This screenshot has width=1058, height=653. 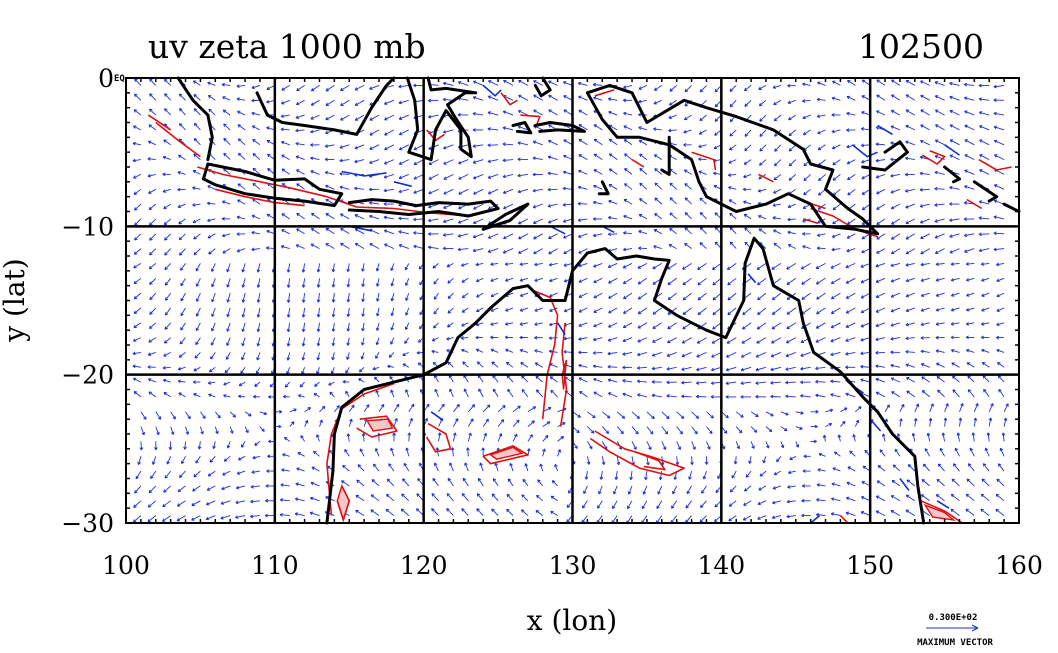 I want to click on time-label: 102500, so click(x=921, y=46).